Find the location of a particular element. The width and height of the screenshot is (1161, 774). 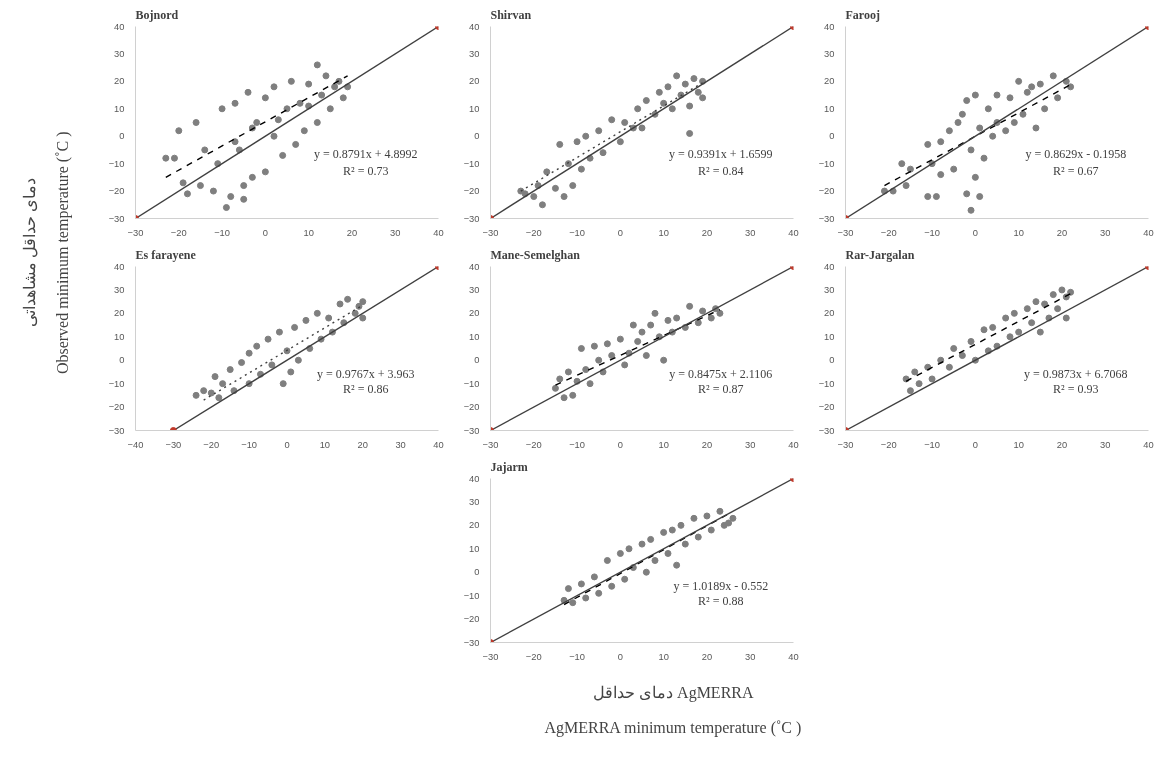

chart-title: Jajarm is located at coordinates (509, 466).